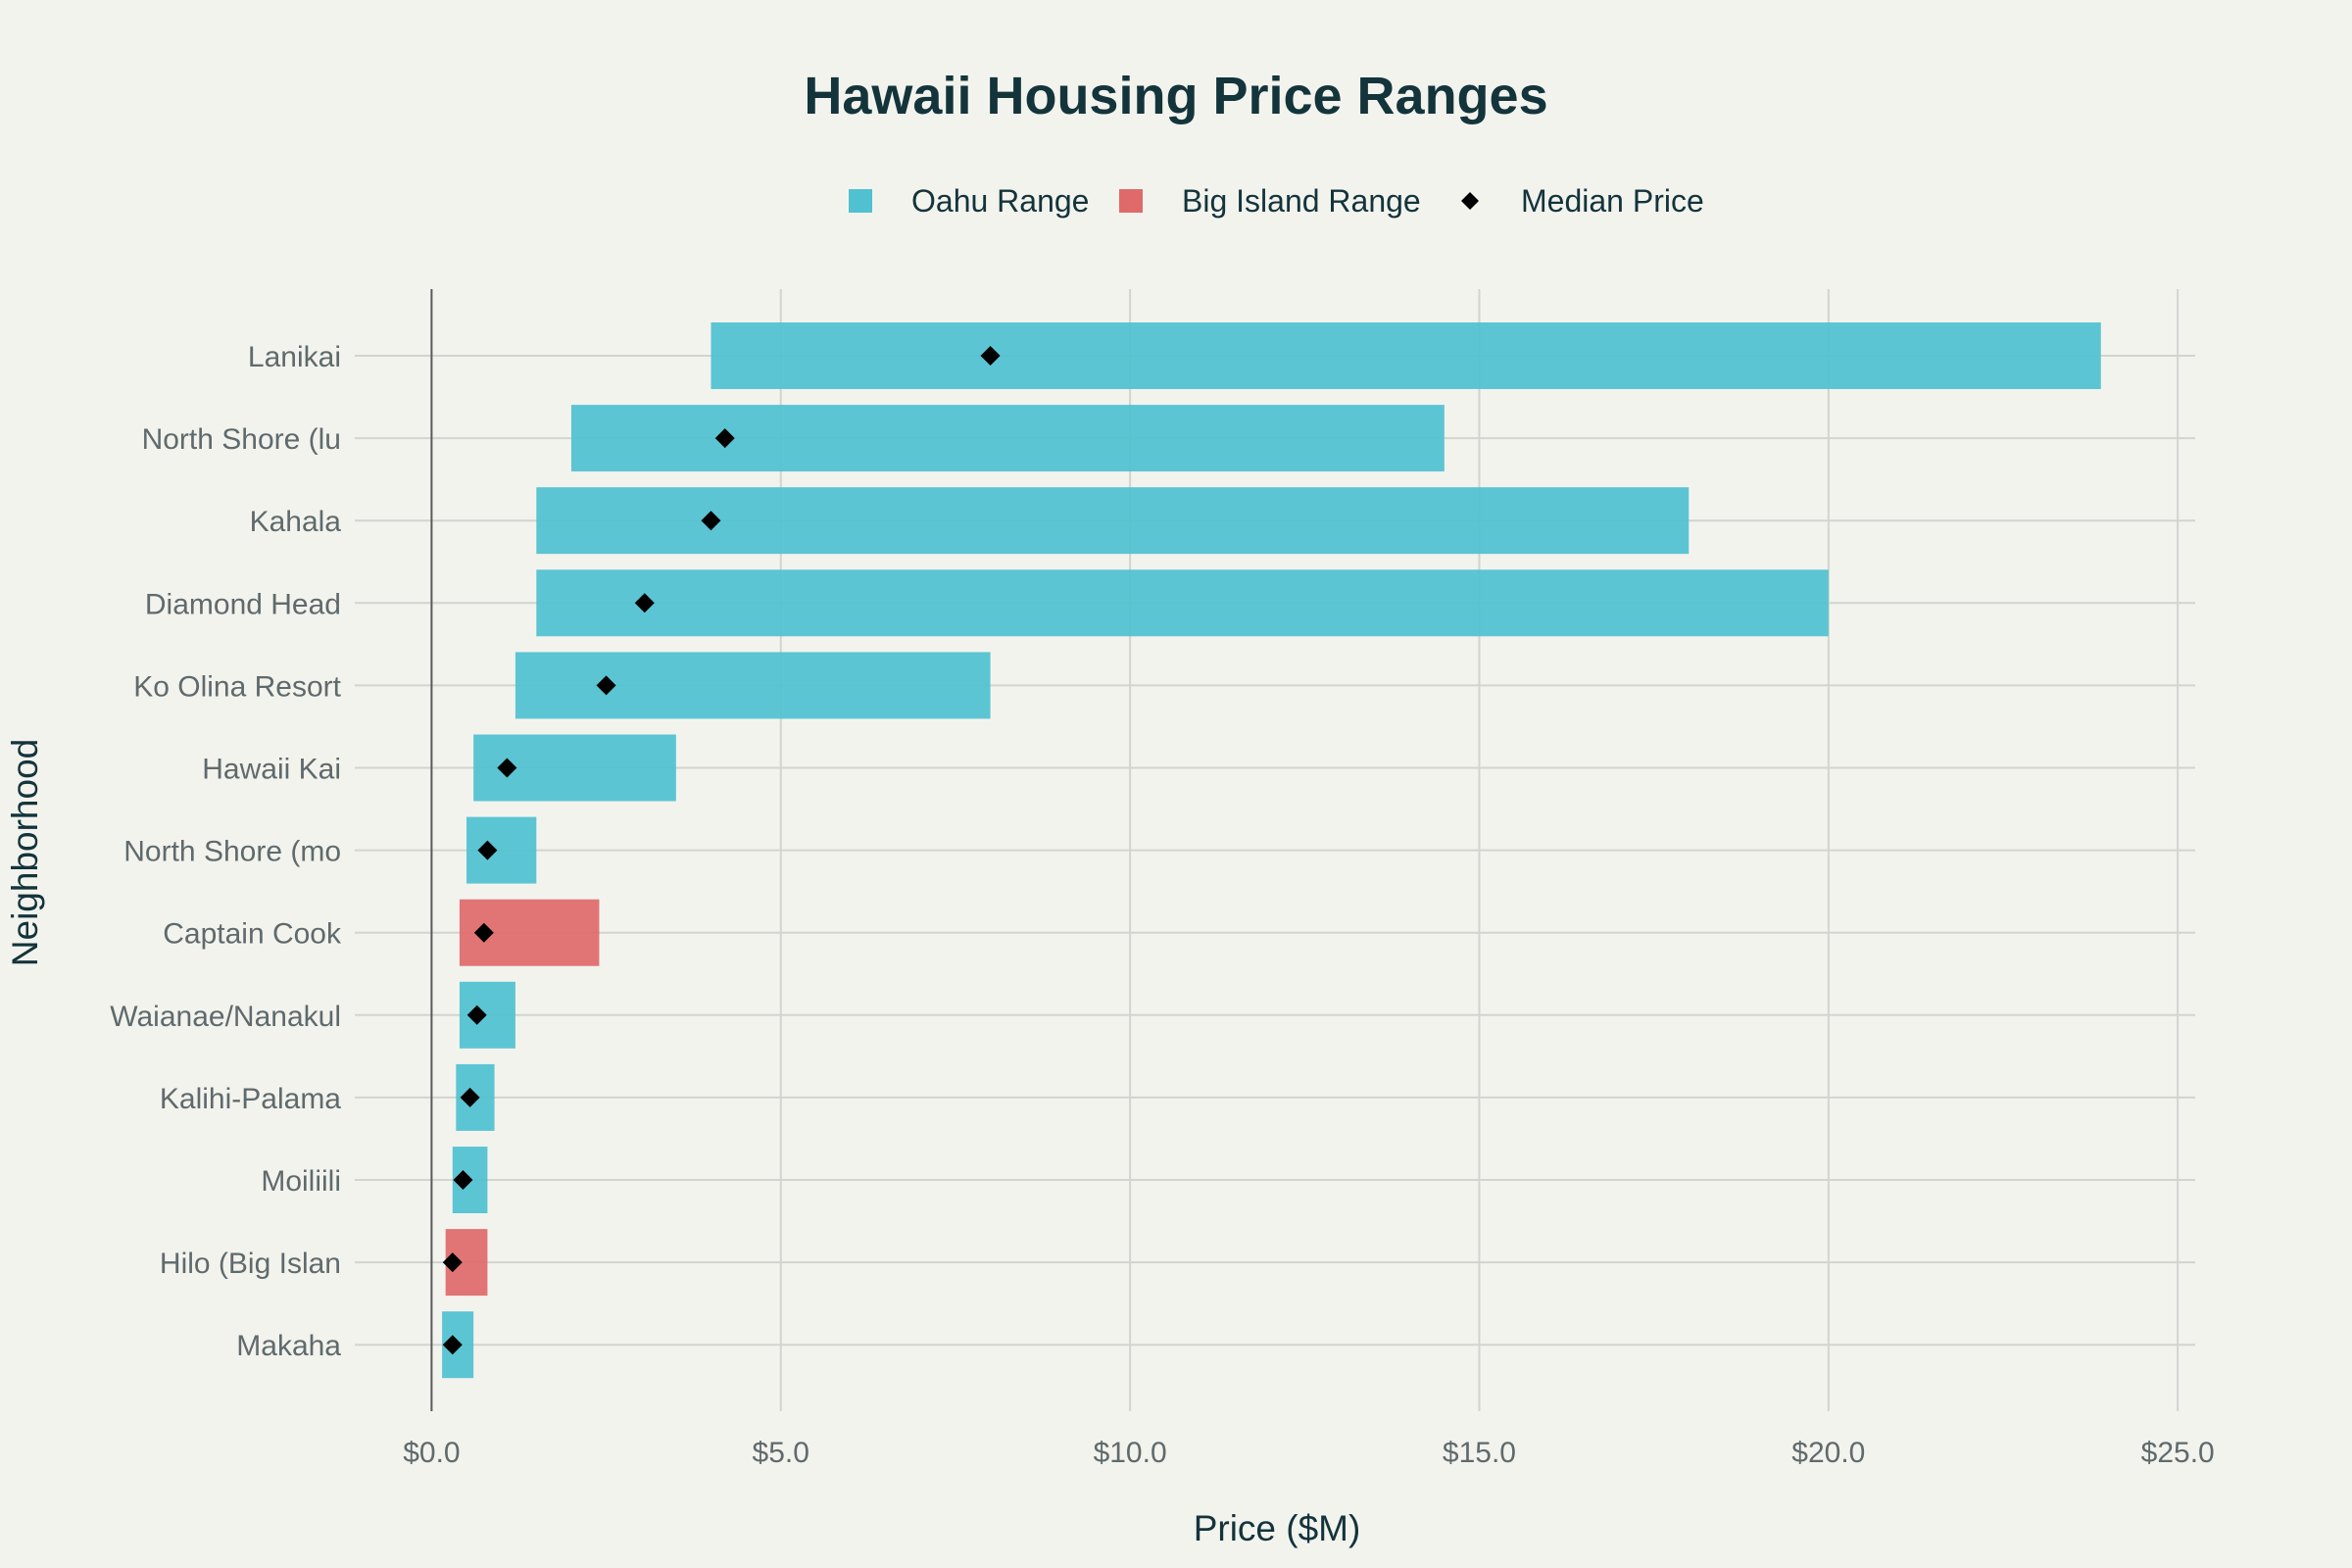 The width and height of the screenshot is (2352, 1568). Describe the element at coordinates (296, 522) in the screenshot. I see `y-tick-label-kahala: Kahala` at that location.